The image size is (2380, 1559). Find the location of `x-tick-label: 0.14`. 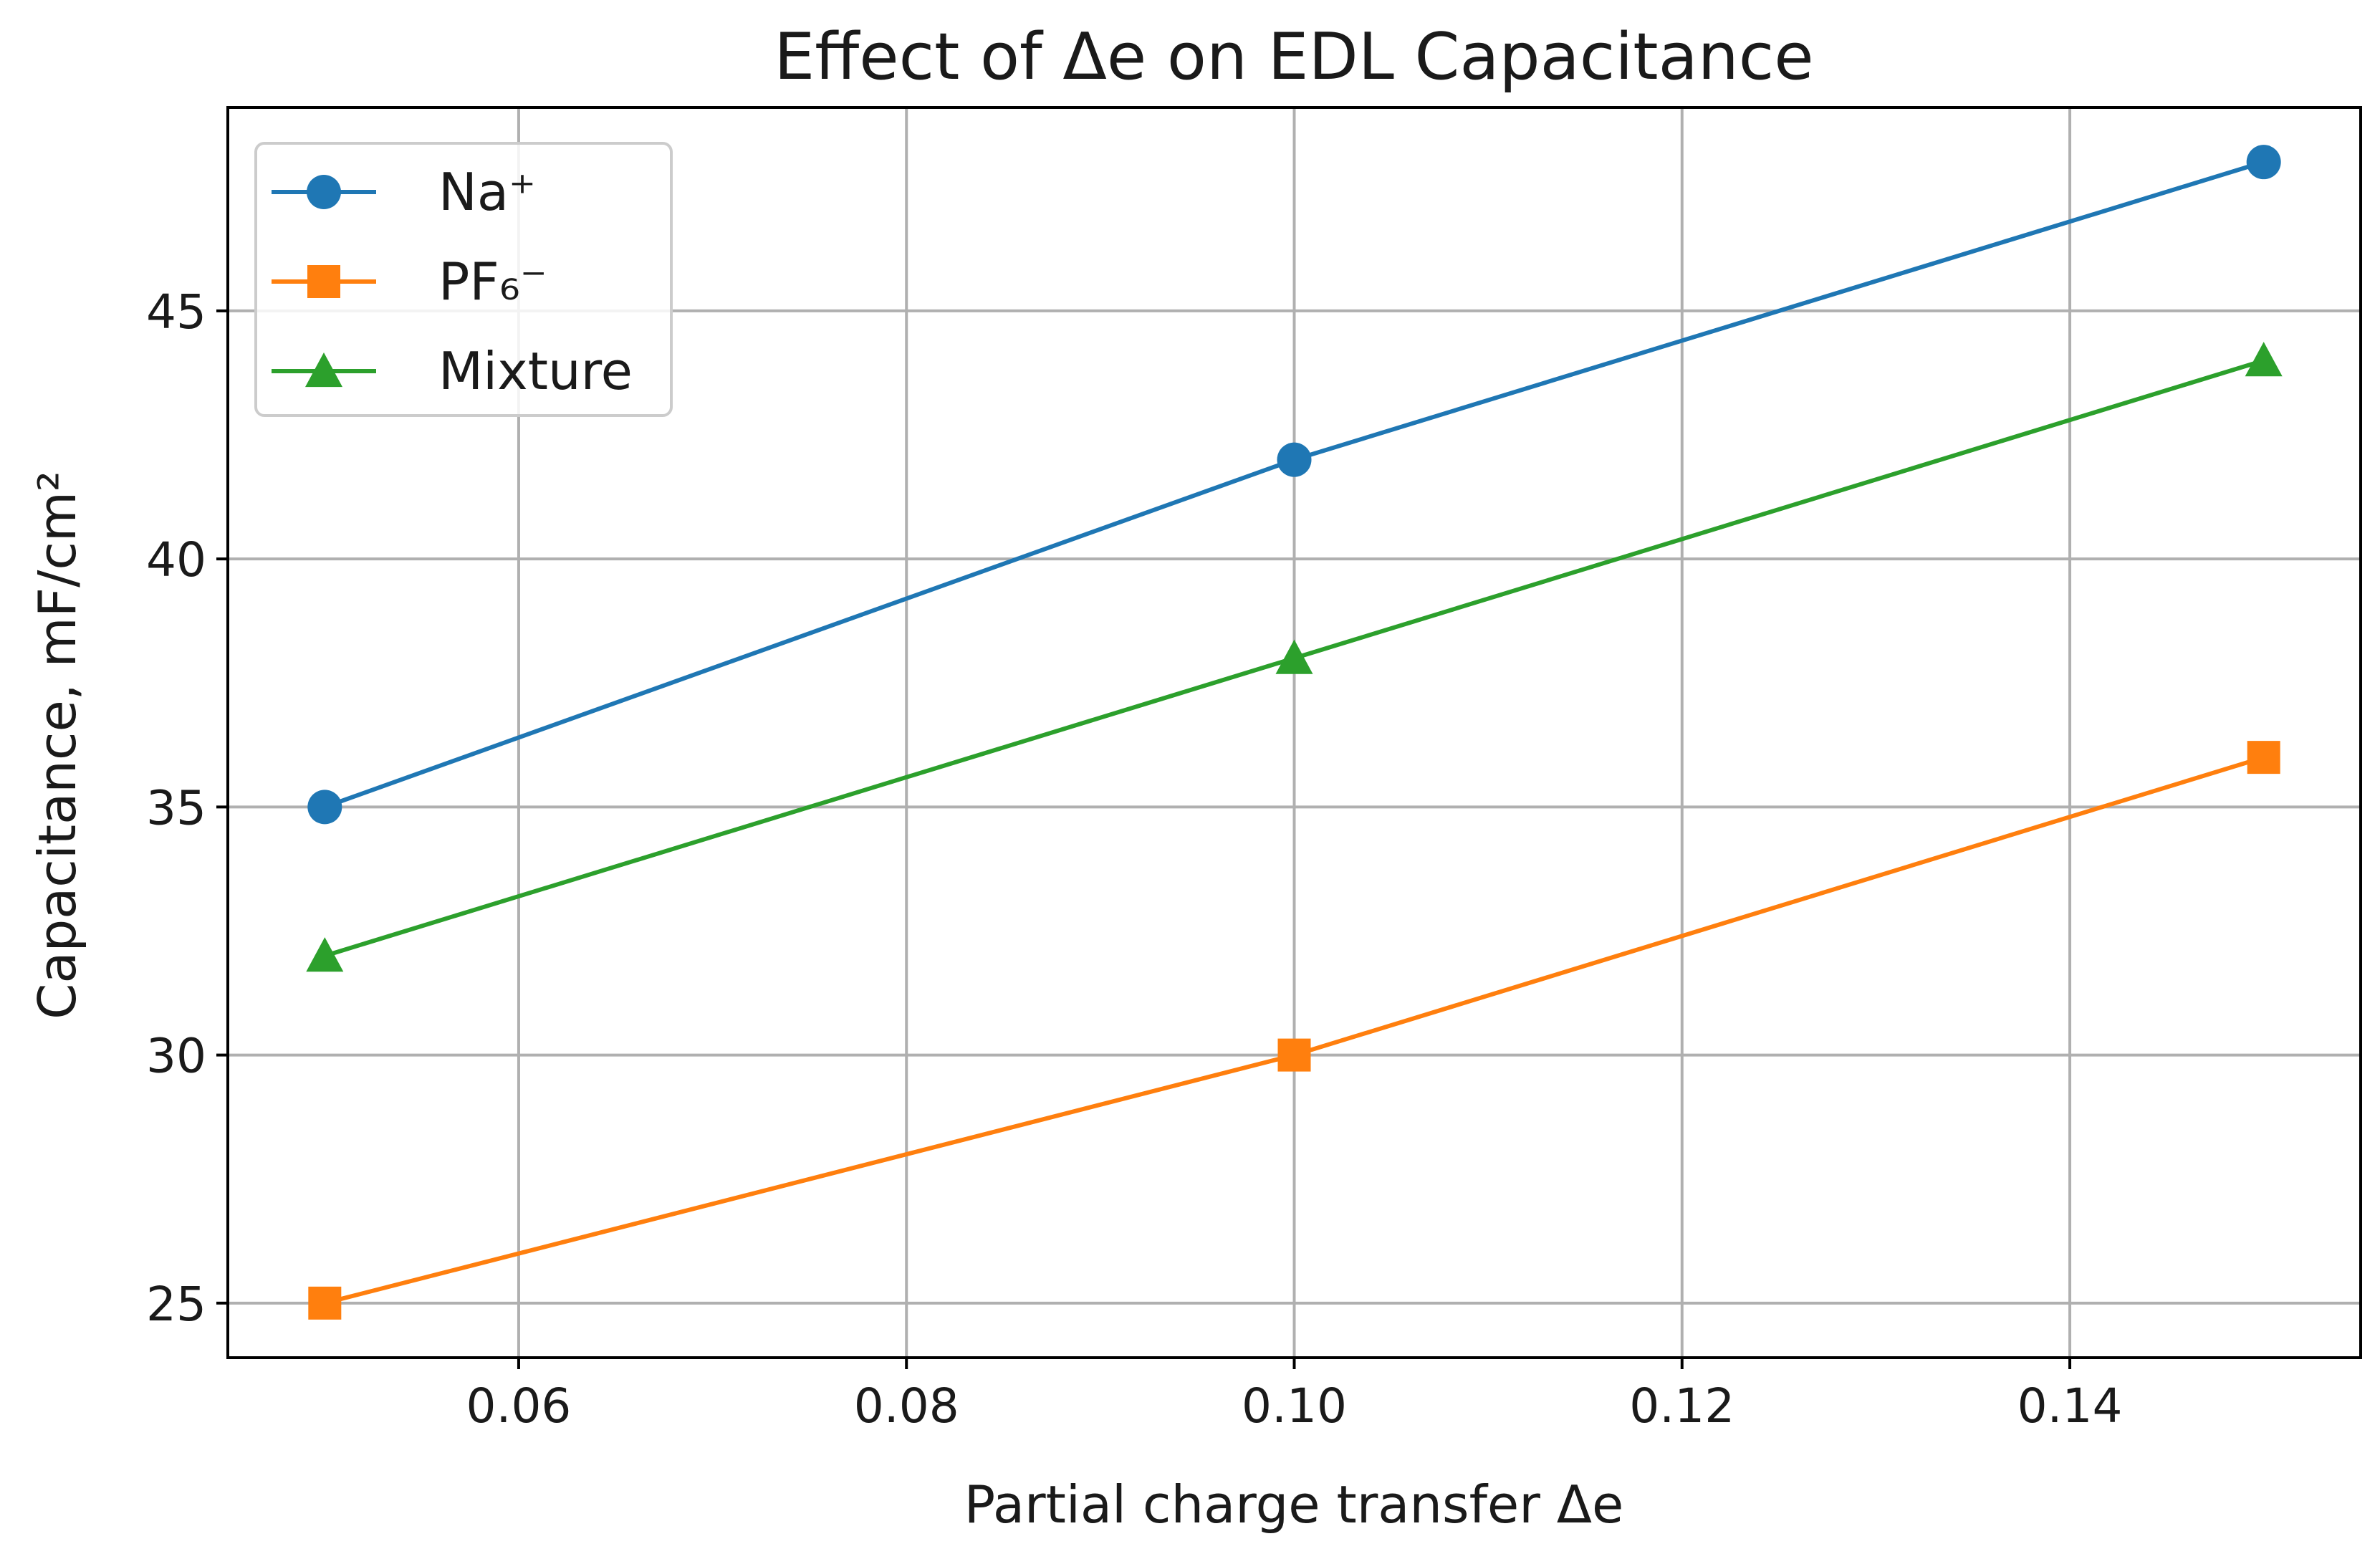

x-tick-label: 0.14 is located at coordinates (2070, 1406).